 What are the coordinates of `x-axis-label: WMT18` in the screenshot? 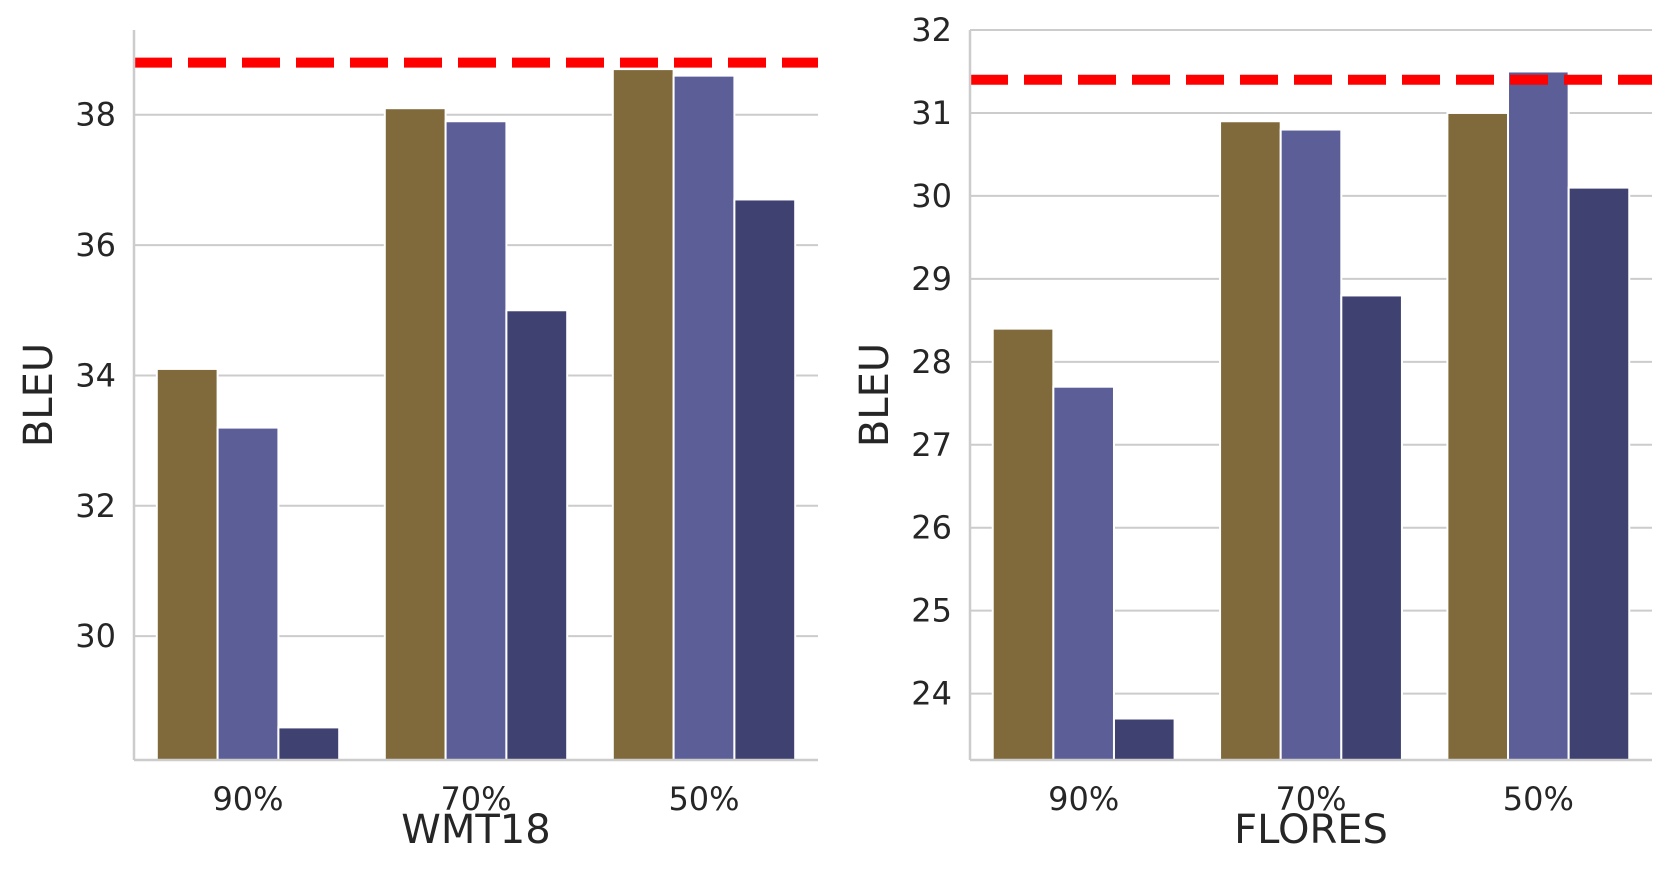 It's located at (475, 830).